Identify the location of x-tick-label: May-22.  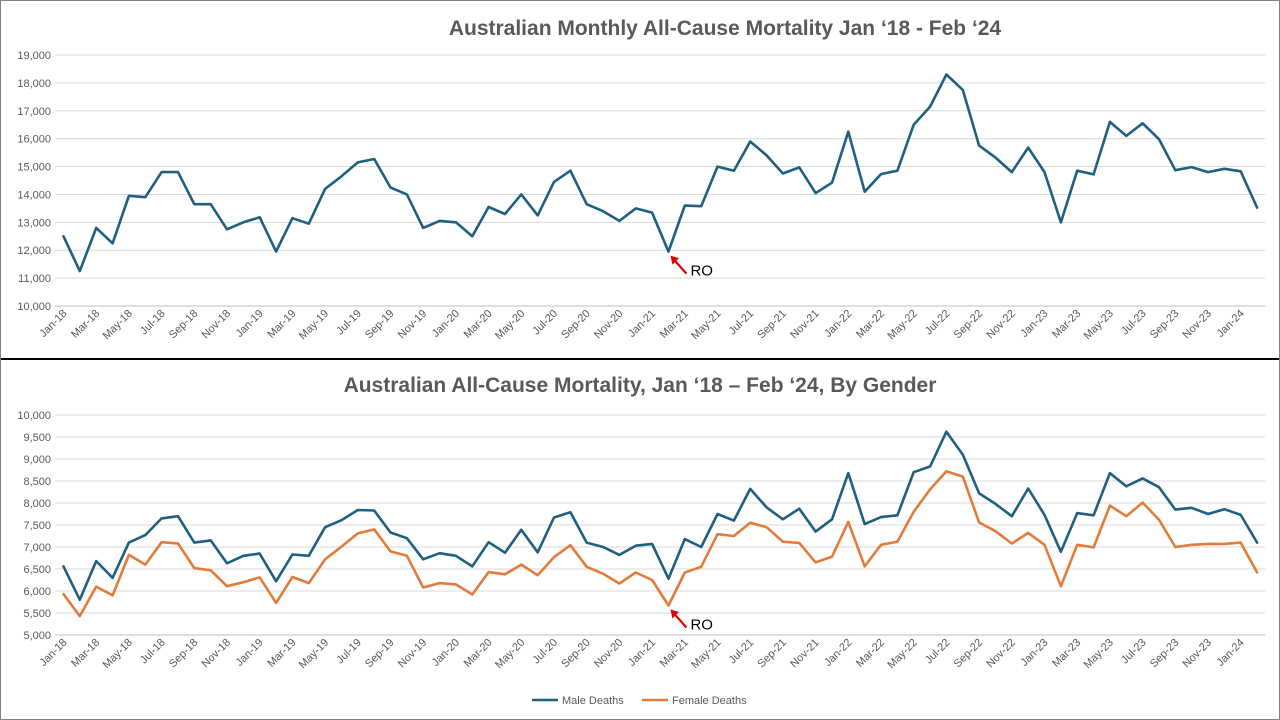
(902, 654).